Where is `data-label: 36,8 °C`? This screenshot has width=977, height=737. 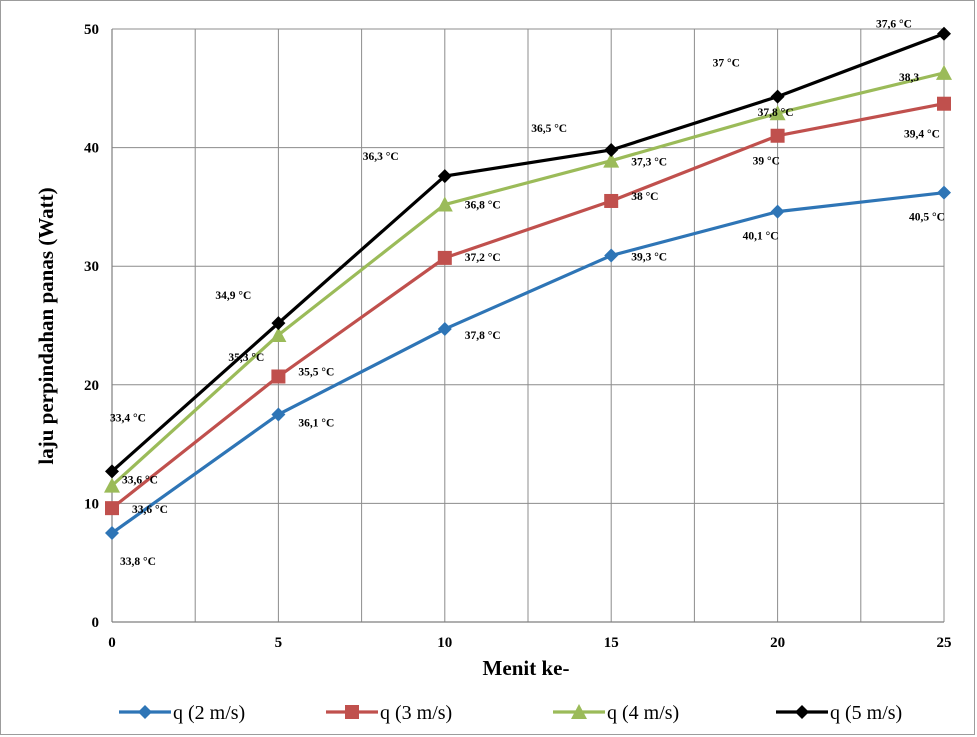
data-label: 36,8 °C is located at coordinates (483, 206).